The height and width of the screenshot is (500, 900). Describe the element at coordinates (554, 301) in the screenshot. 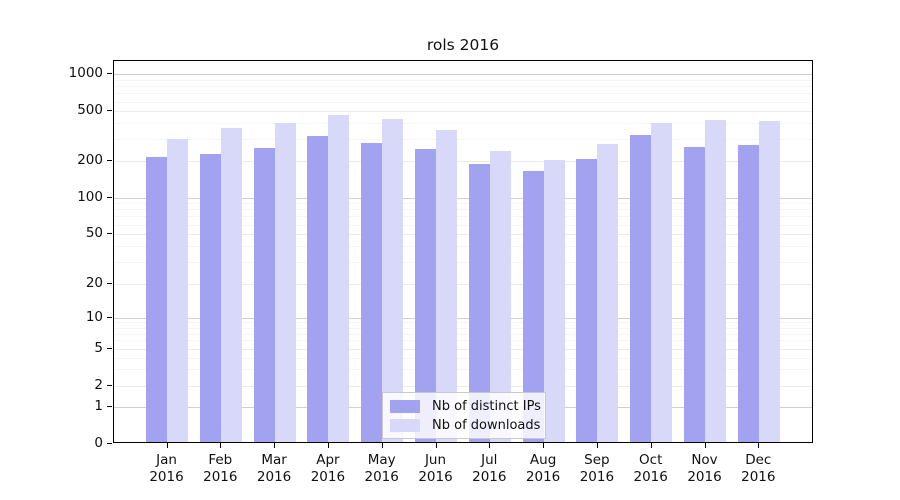

I see `bar-downloads-aug` at that location.